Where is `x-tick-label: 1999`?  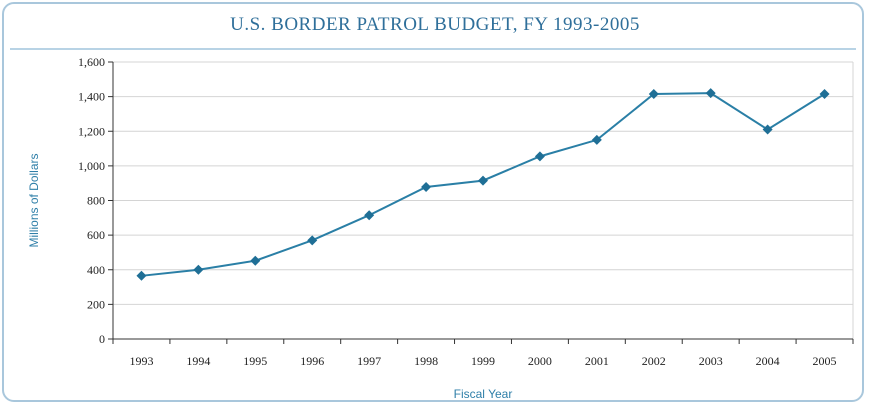 x-tick-label: 1999 is located at coordinates (483, 361).